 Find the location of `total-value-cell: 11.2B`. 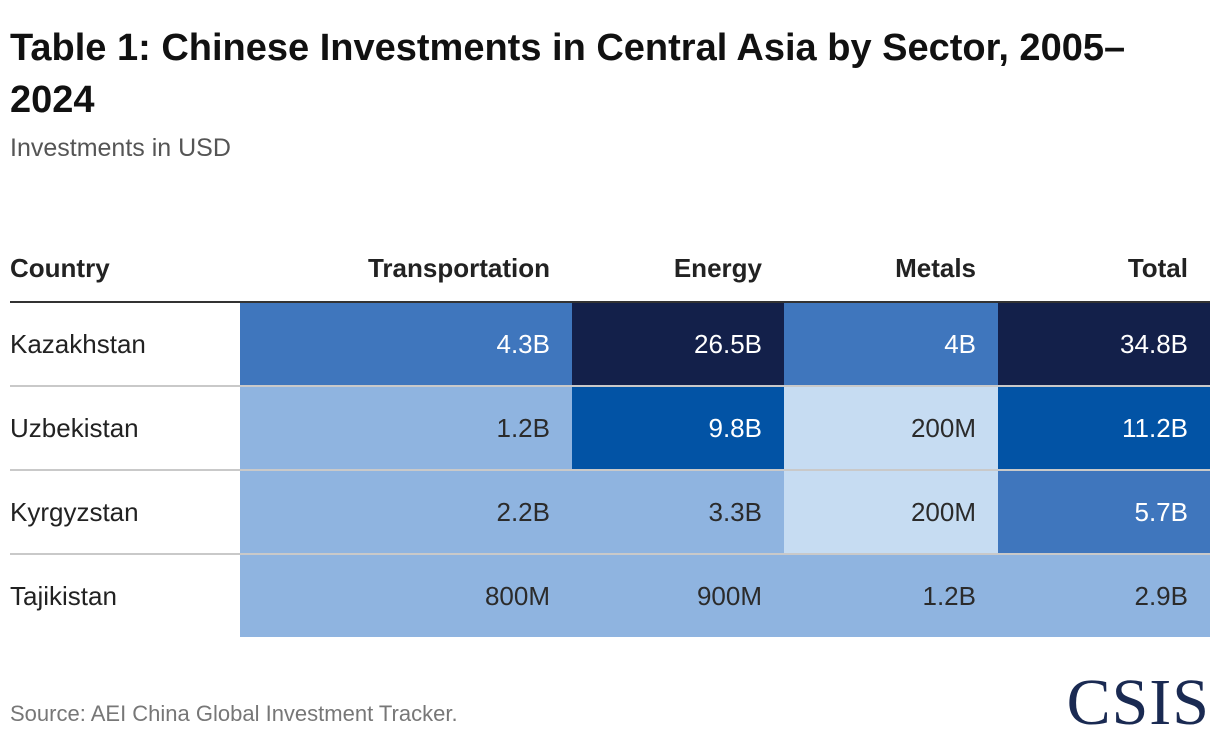

total-value-cell: 11.2B is located at coordinates (1104, 428).